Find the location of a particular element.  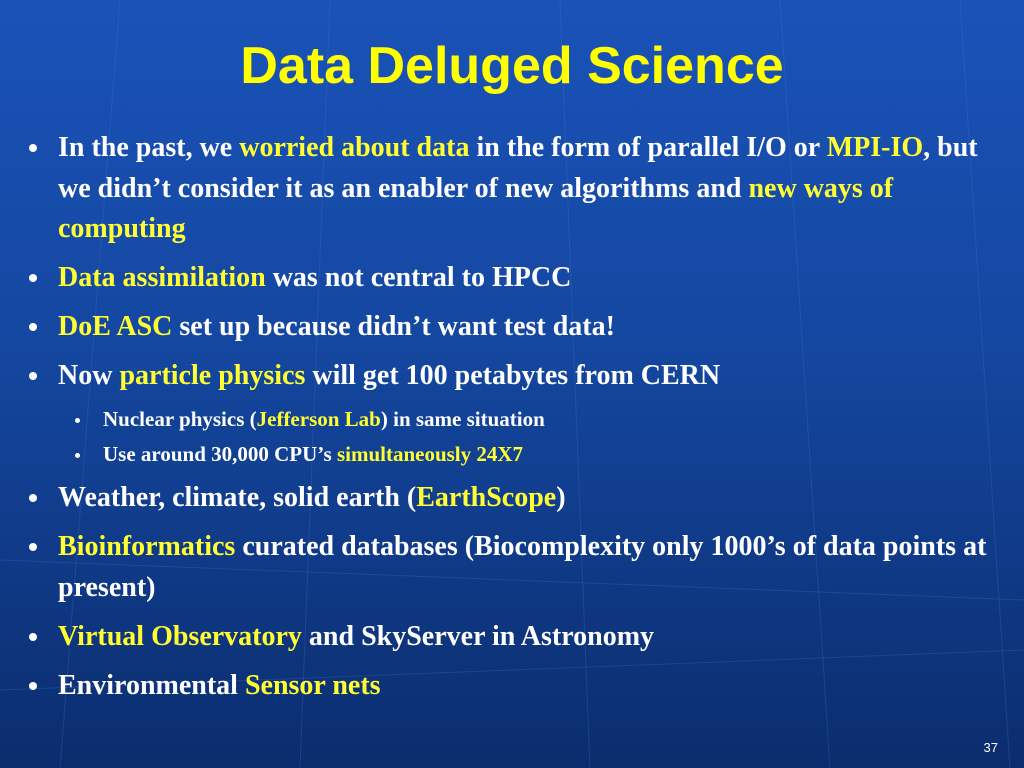

highlight-text: MPI-IO is located at coordinates (875, 147).